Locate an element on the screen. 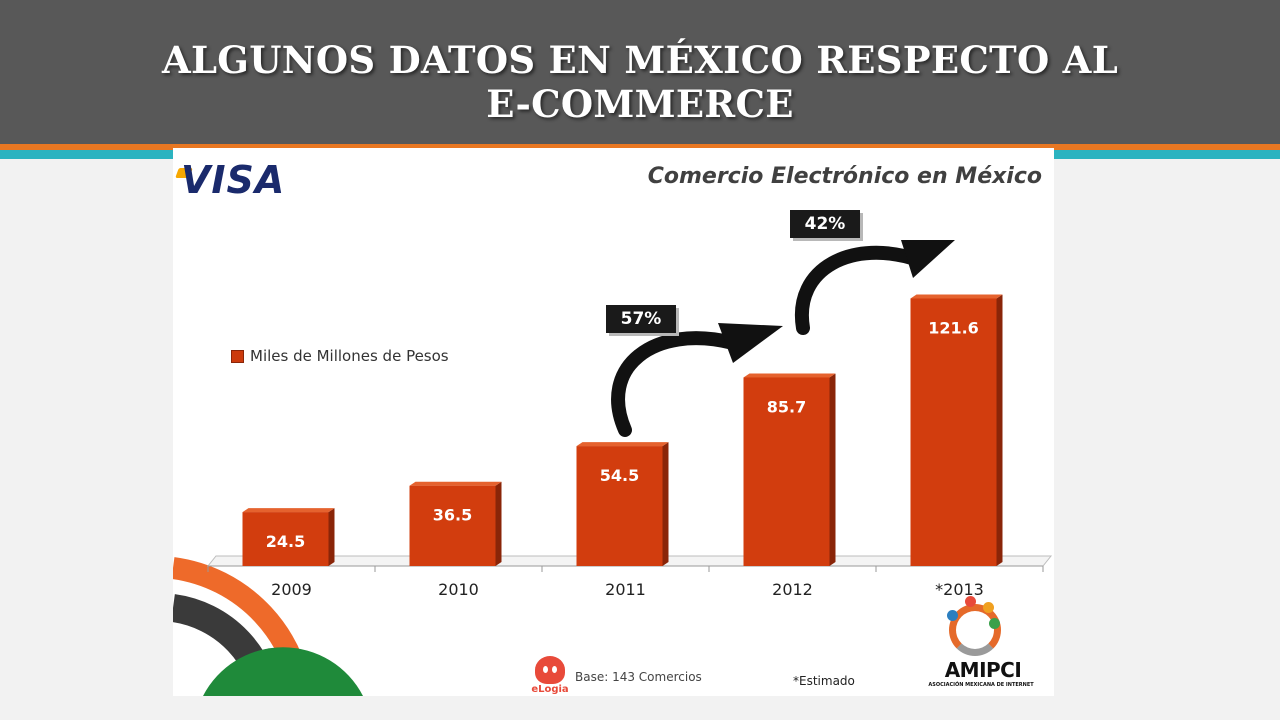 The height and width of the screenshot is (720, 1280). page-title-line1: ALGUNOS DATOS EN MÉXICO RESPECTO AL is located at coordinates (640, 60).